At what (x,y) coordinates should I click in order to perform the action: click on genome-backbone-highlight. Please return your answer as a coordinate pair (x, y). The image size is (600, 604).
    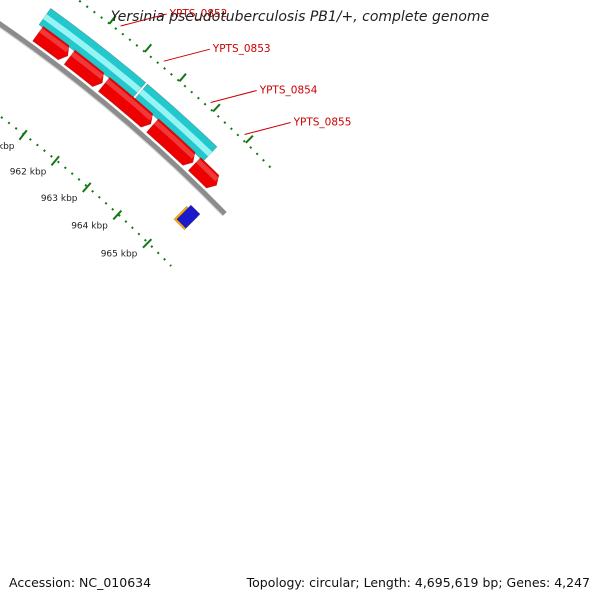
    Looking at the image, I should click on (112, 122).